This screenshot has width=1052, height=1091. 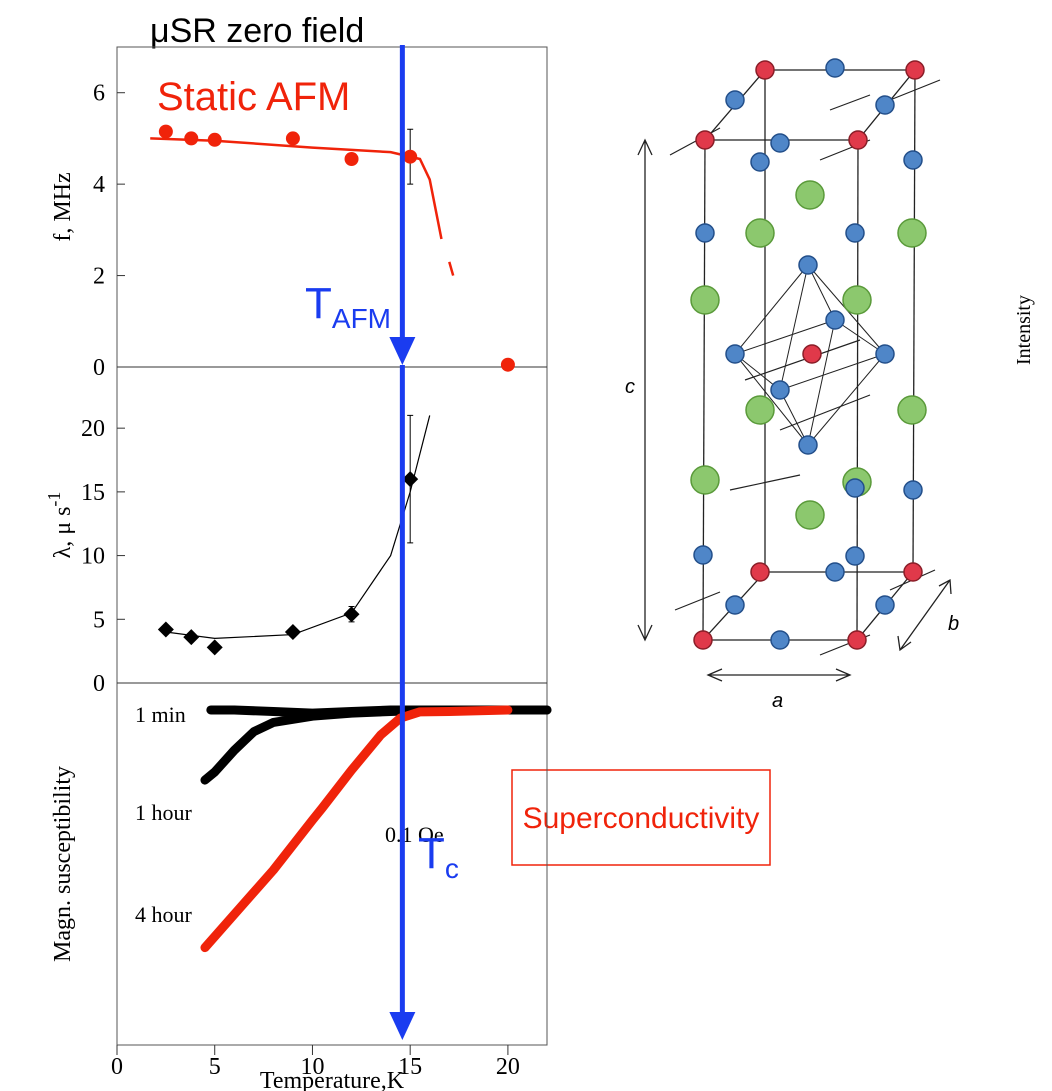 What do you see at coordinates (99, 277) in the screenshot?
I see `y-tick-label: 2` at bounding box center [99, 277].